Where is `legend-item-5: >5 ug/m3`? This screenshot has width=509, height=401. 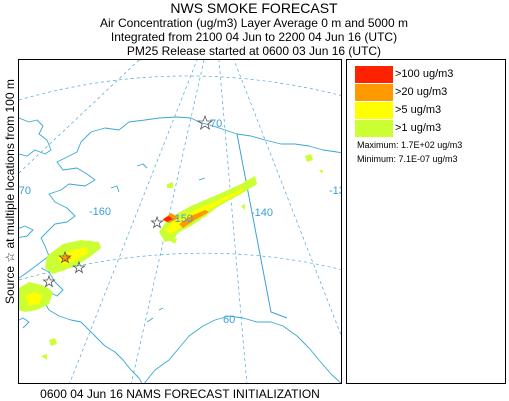 legend-item-5: >5 ug/m3 is located at coordinates (398, 110).